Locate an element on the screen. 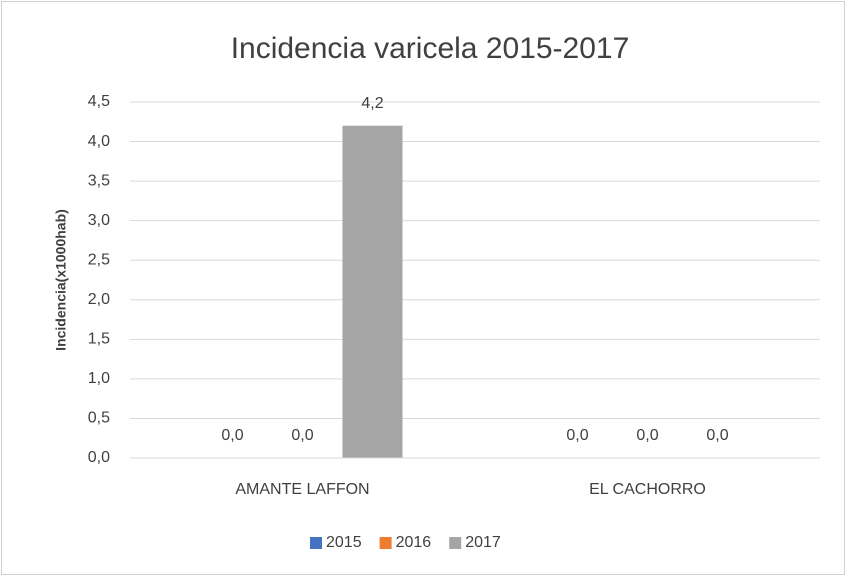 This screenshot has height=582, width=847. legend-label: 2016 is located at coordinates (414, 542).